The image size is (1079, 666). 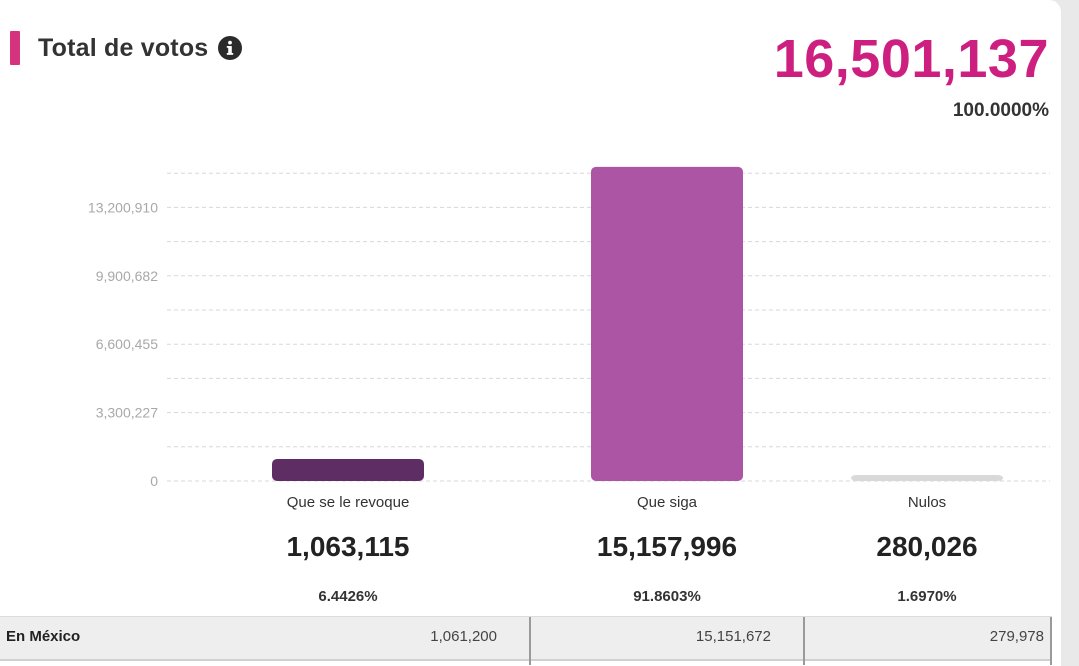 What do you see at coordinates (667, 546) in the screenshot?
I see `value-label-siga: 15,157,996` at bounding box center [667, 546].